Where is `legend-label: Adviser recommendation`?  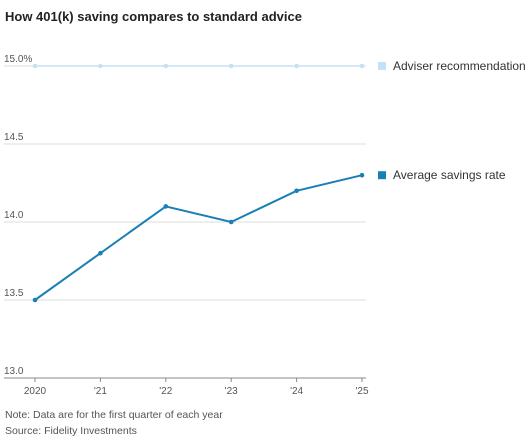 legend-label: Adviser recommendation is located at coordinates (459, 66).